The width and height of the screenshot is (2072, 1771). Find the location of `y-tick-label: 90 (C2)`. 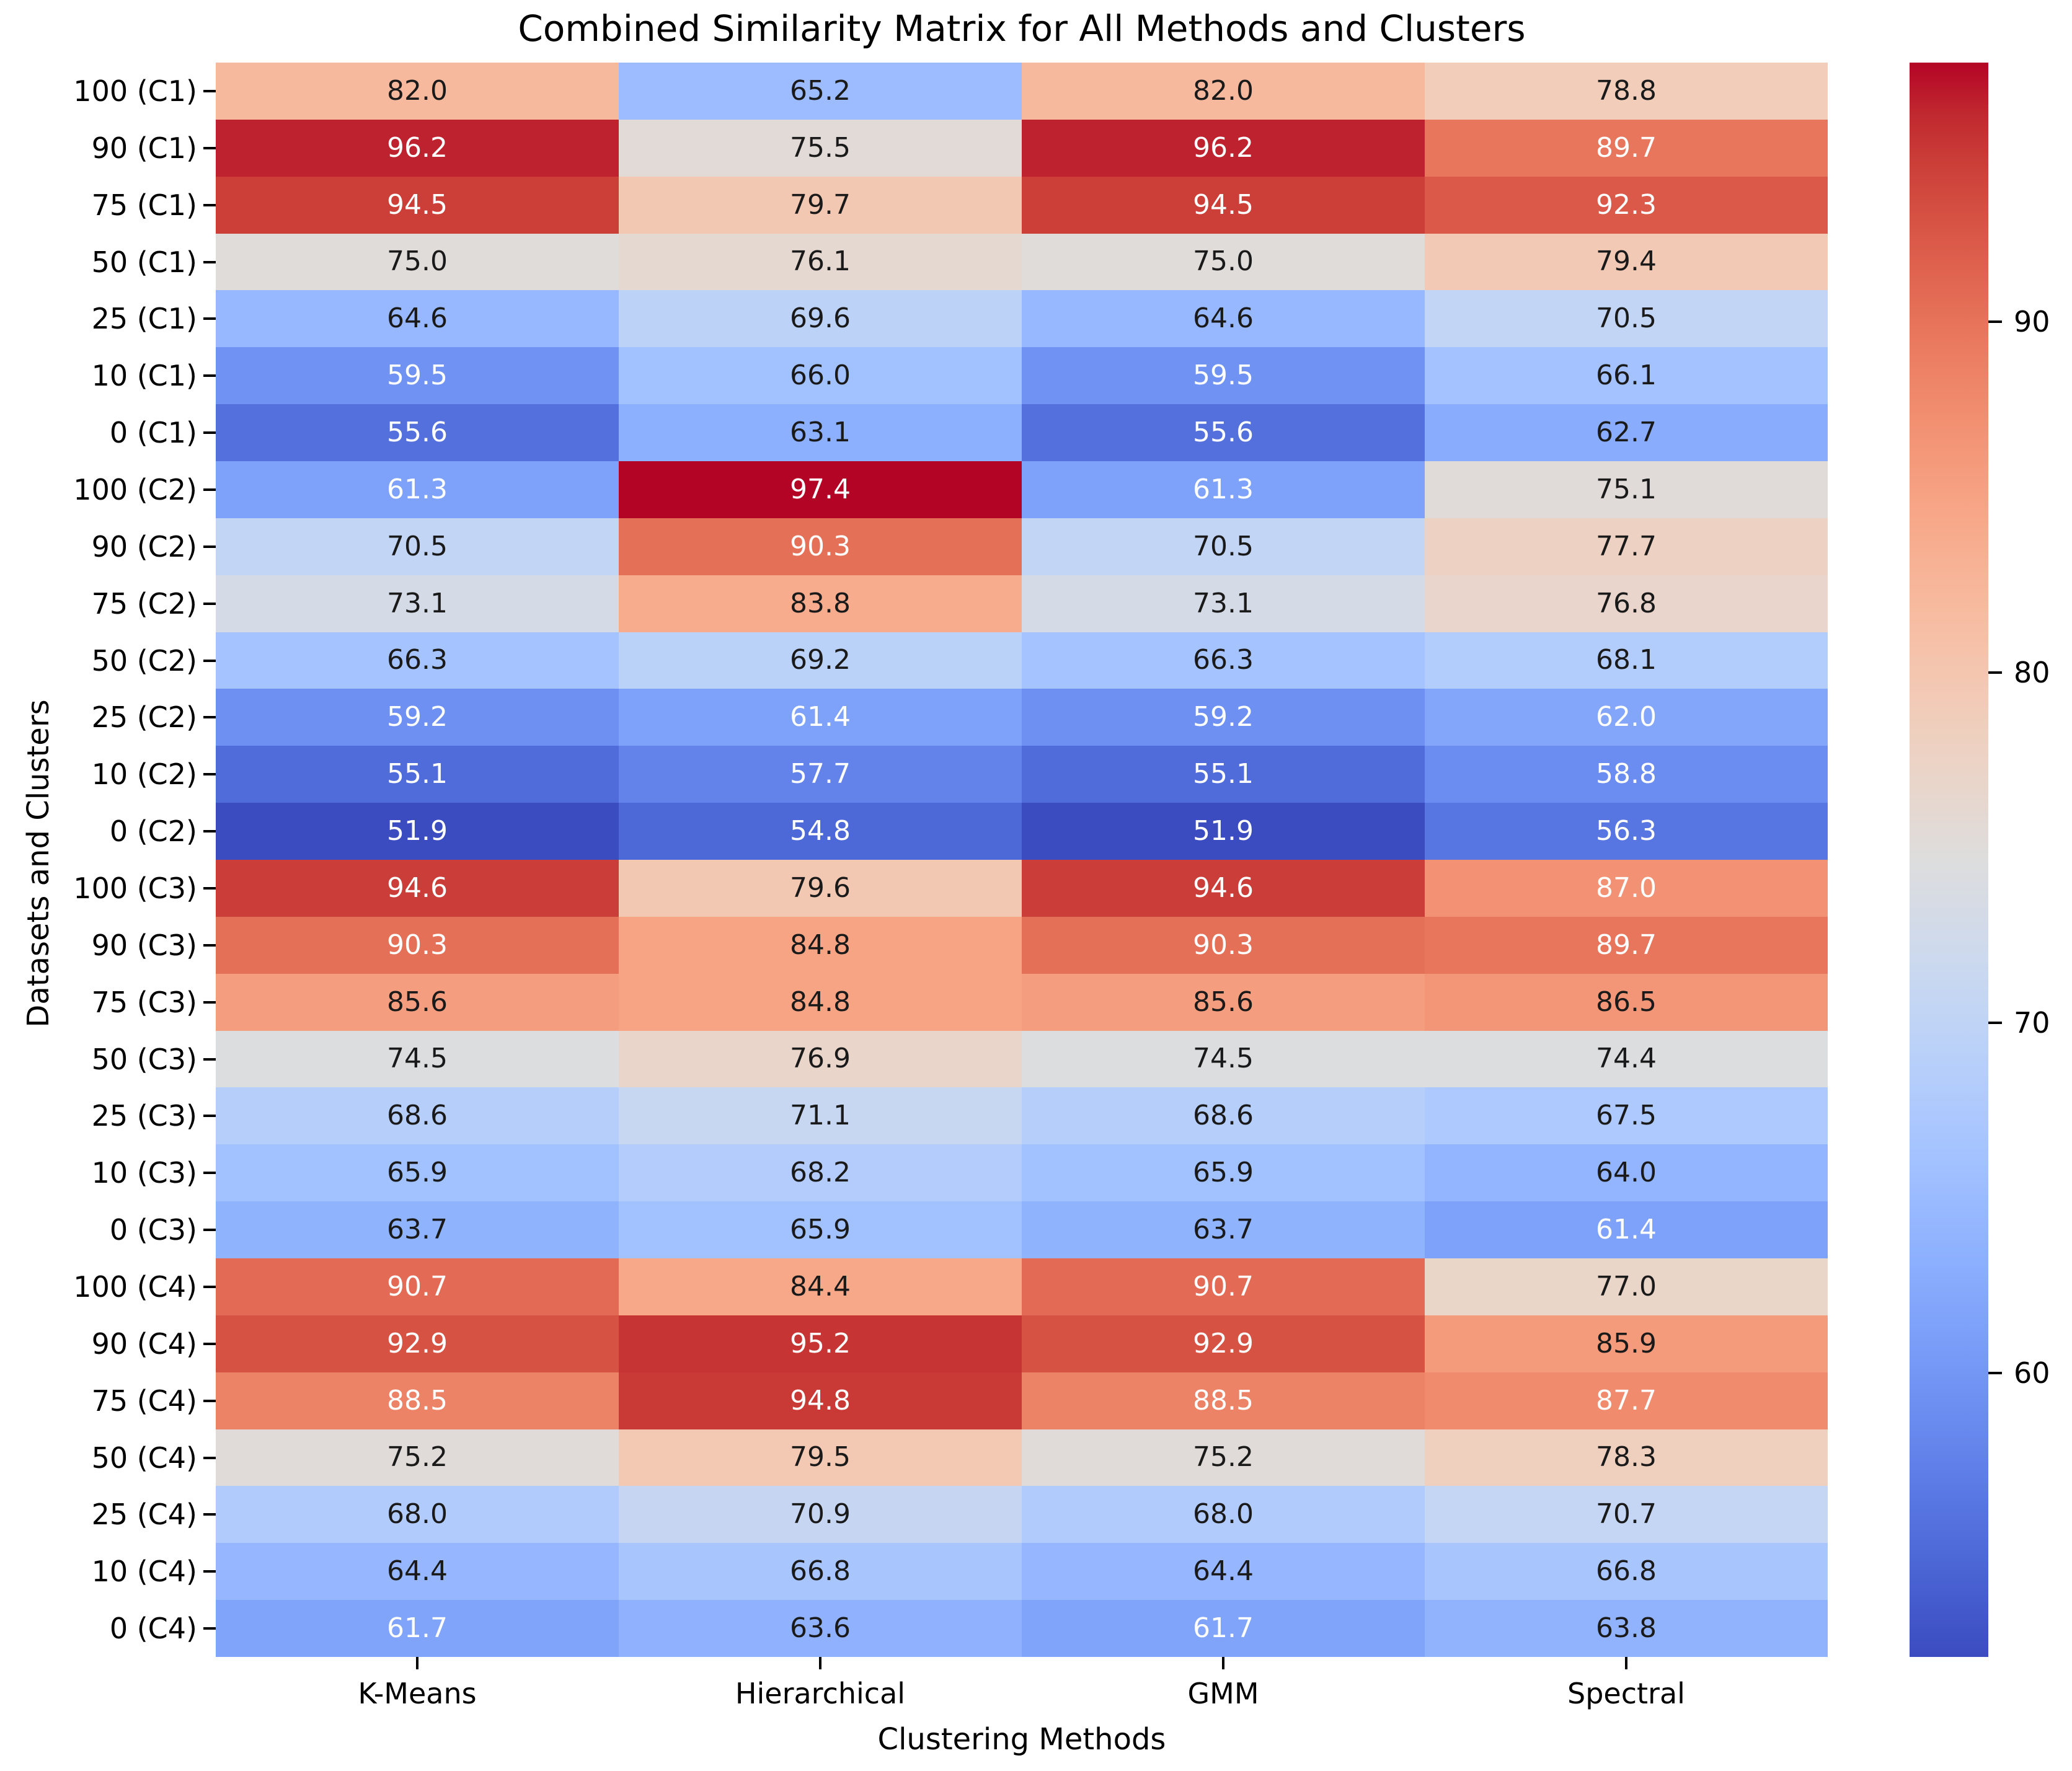

y-tick-label: 90 (C2) is located at coordinates (144, 546).